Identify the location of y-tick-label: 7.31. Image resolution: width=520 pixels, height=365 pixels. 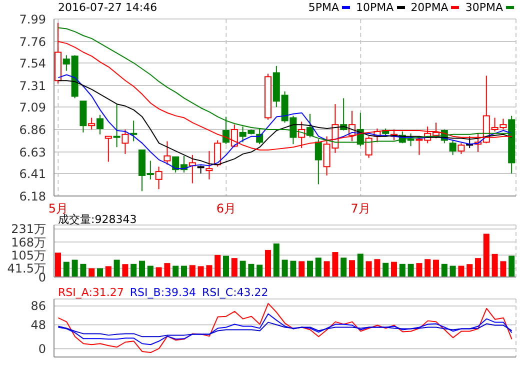
(32, 85).